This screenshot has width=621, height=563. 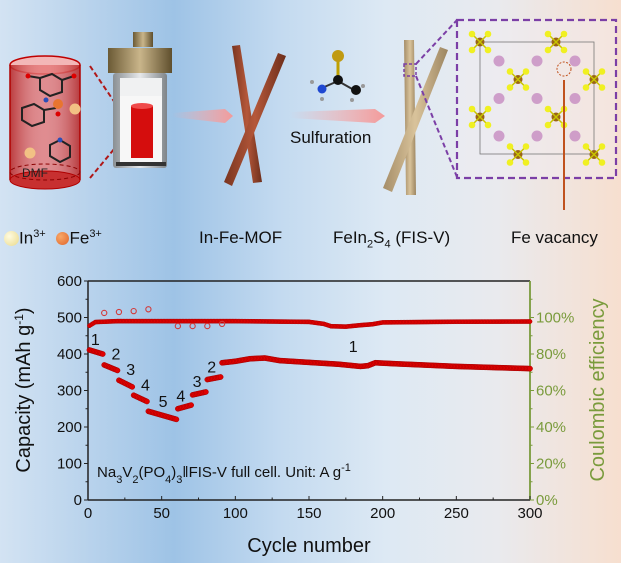 What do you see at coordinates (140, 100) in the screenshot?
I see `autoclave-reactor-icon` at bounding box center [140, 100].